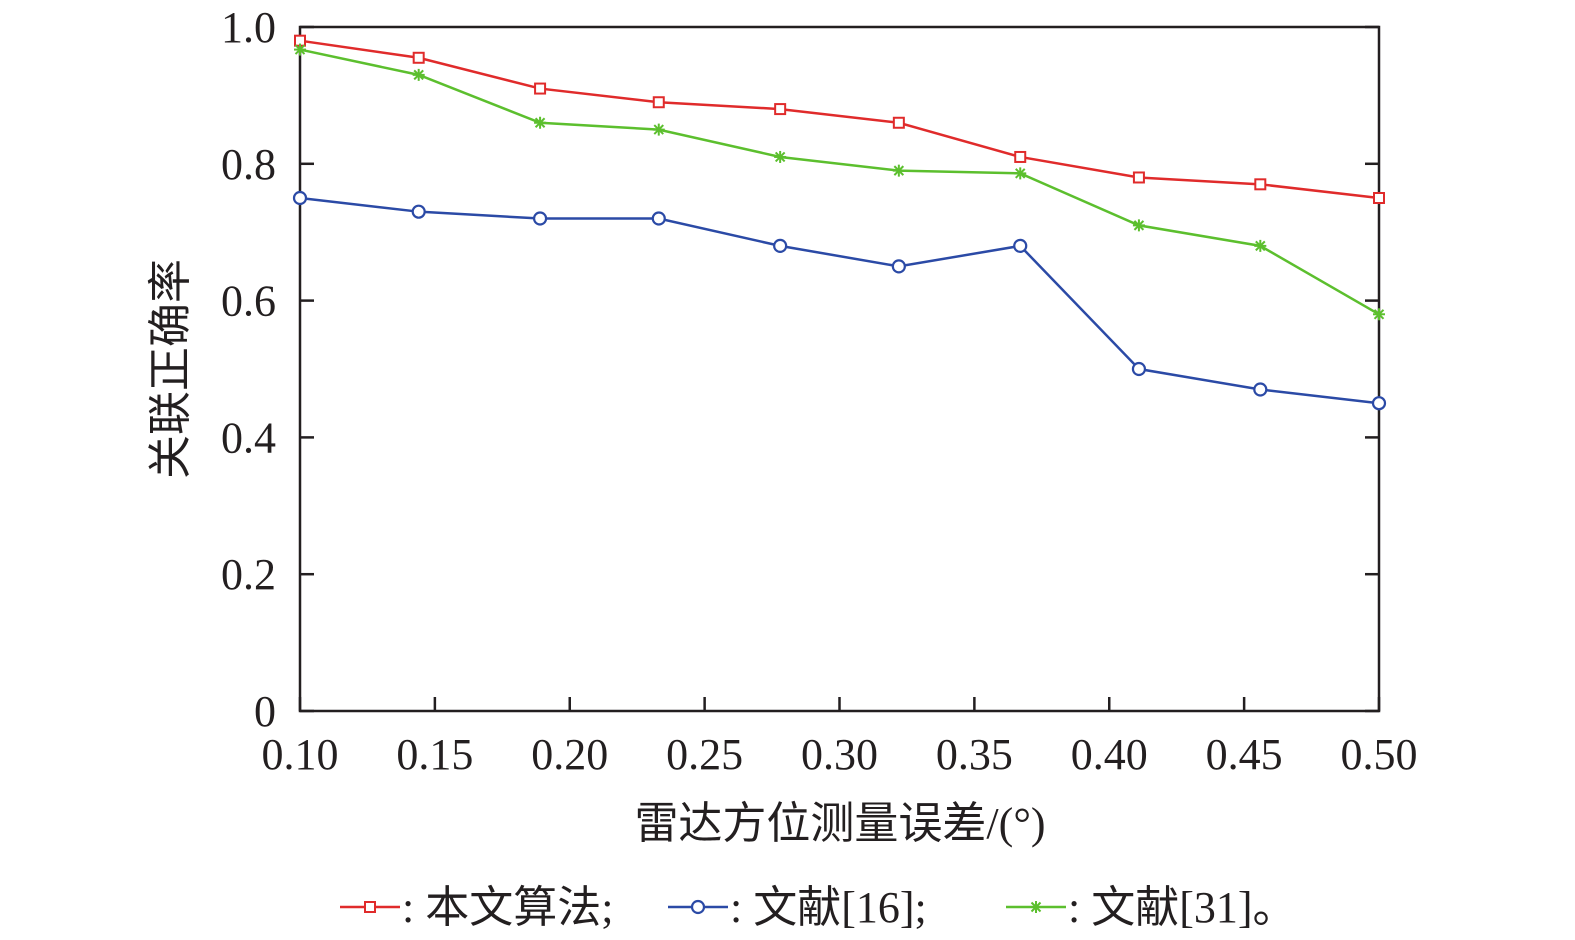  What do you see at coordinates (1109, 754) in the screenshot?
I see `x-tick-label: 0.40` at bounding box center [1109, 754].